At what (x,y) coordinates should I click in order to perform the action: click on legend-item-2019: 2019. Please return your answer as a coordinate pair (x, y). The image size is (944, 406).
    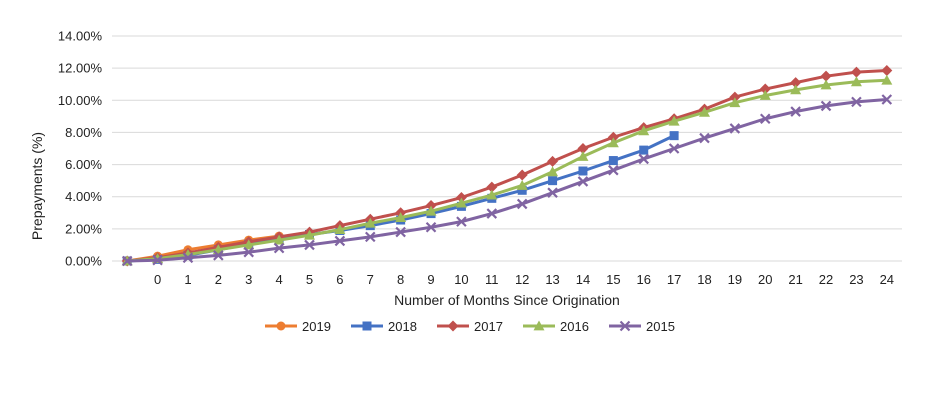
    Looking at the image, I should click on (298, 326).